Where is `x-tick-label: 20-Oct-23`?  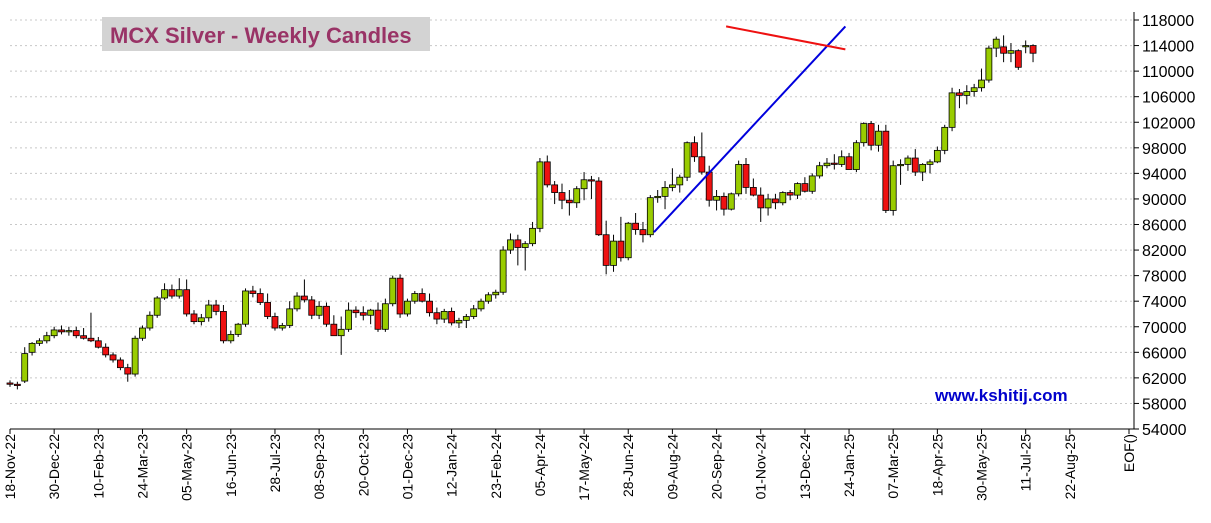 x-tick-label: 20-Oct-23 is located at coordinates (363, 465).